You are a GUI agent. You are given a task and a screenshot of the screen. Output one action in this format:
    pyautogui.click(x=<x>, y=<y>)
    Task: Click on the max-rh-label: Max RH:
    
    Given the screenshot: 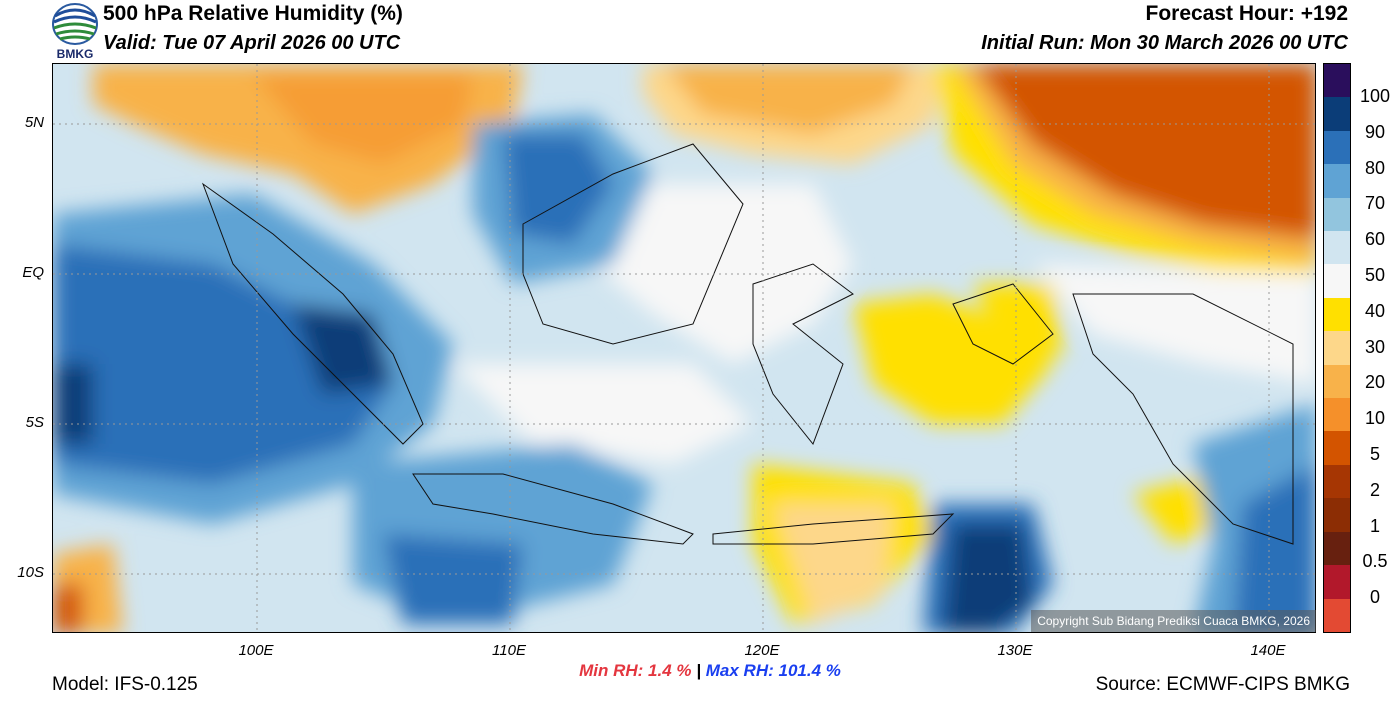 What is the action you would take?
    pyautogui.click(x=739, y=670)
    